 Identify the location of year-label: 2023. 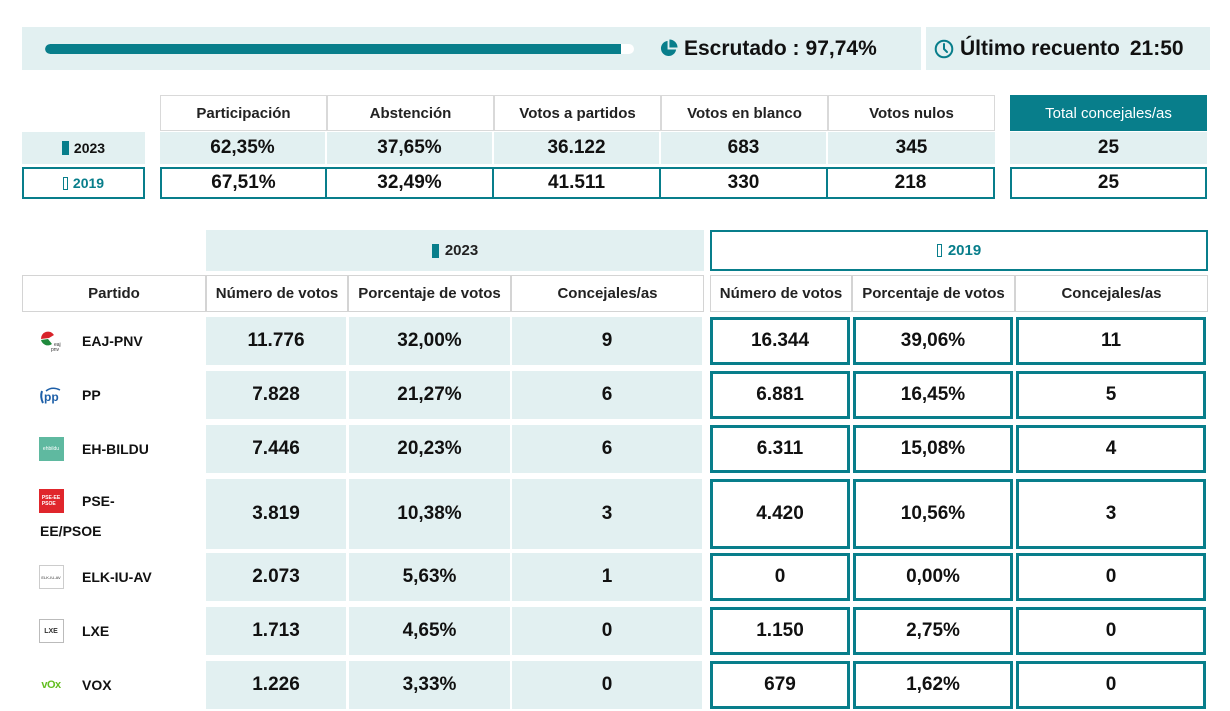
(461, 250).